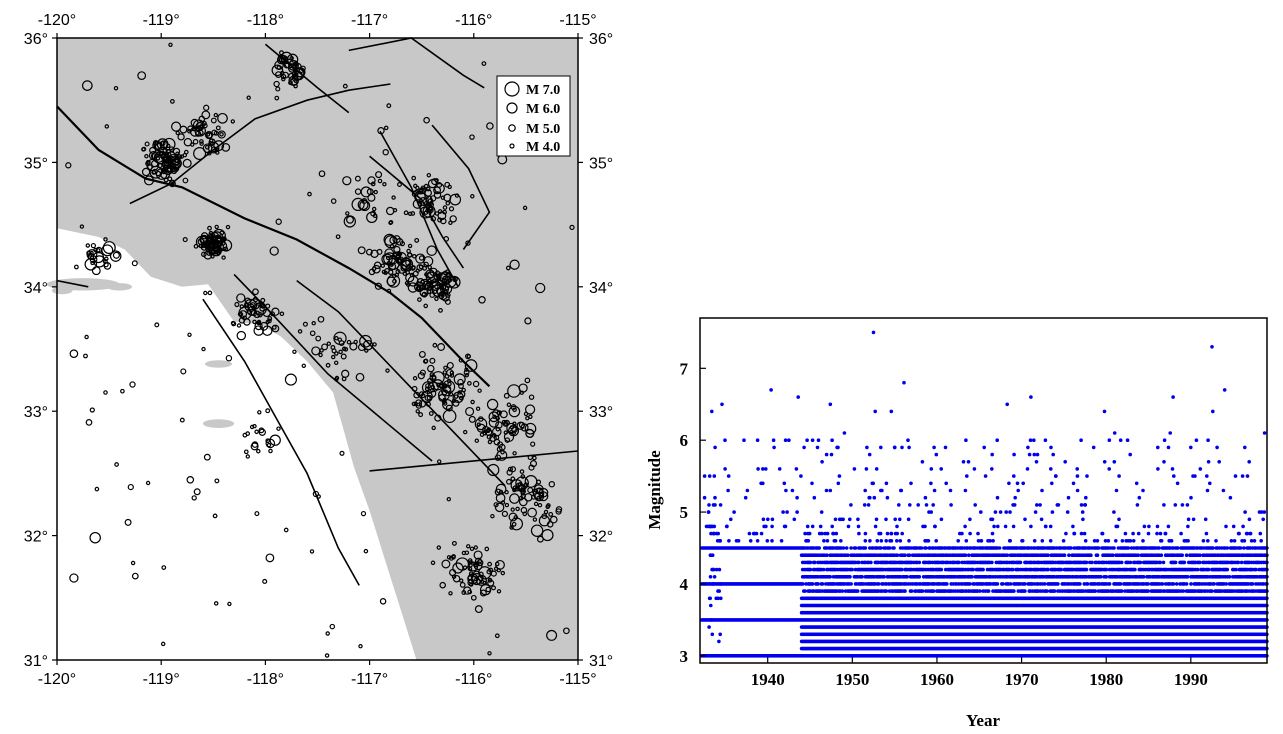 The image size is (1283, 734). I want to click on map-y-tick-label-left: 36°, so click(36, 39).